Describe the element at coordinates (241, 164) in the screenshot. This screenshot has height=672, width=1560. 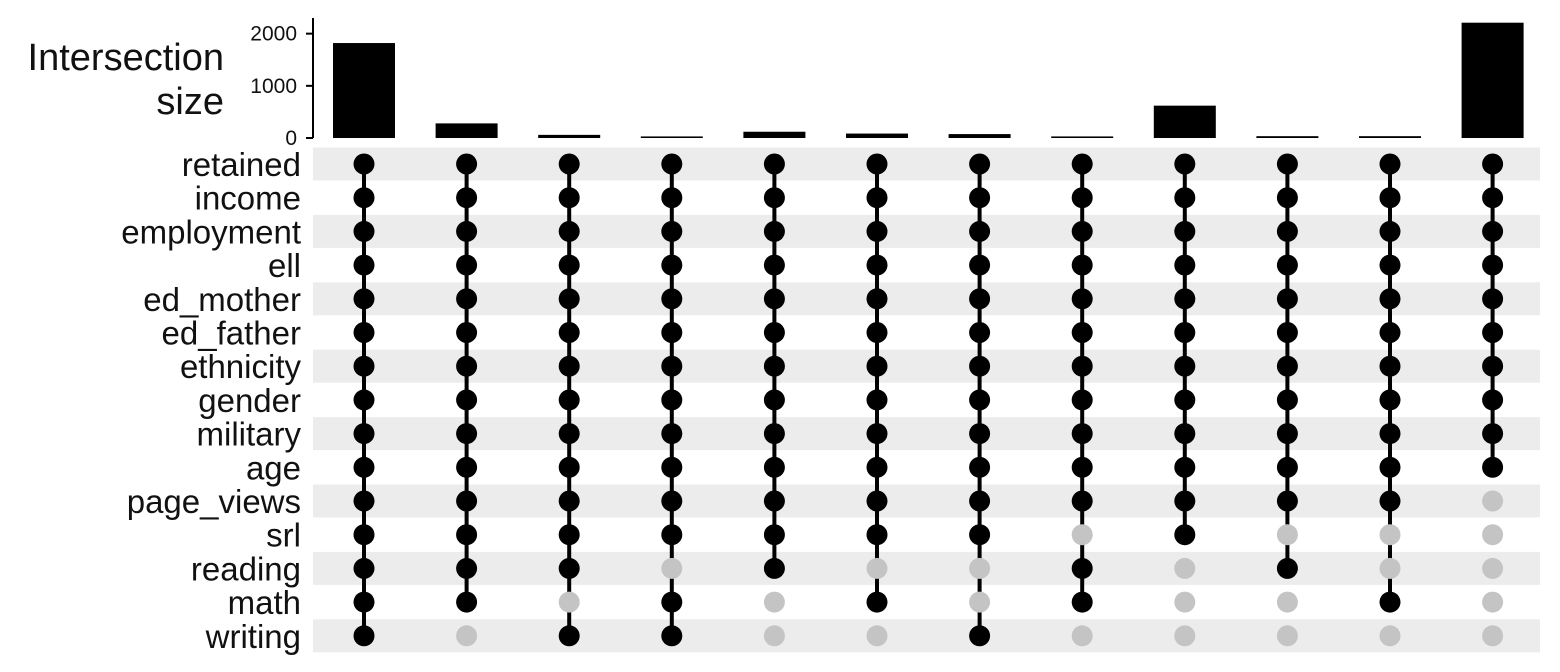
I see `set-label-retained: retained` at that location.